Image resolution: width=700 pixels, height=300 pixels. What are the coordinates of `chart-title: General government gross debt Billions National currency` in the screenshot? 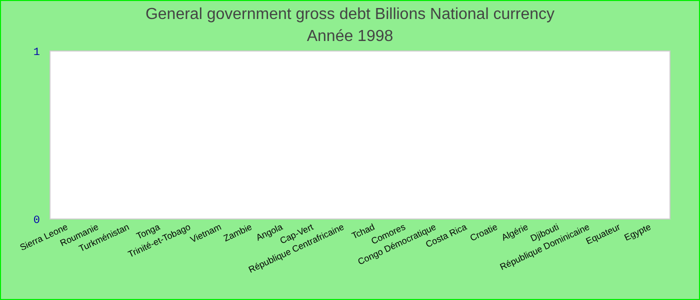 It's located at (350, 14).